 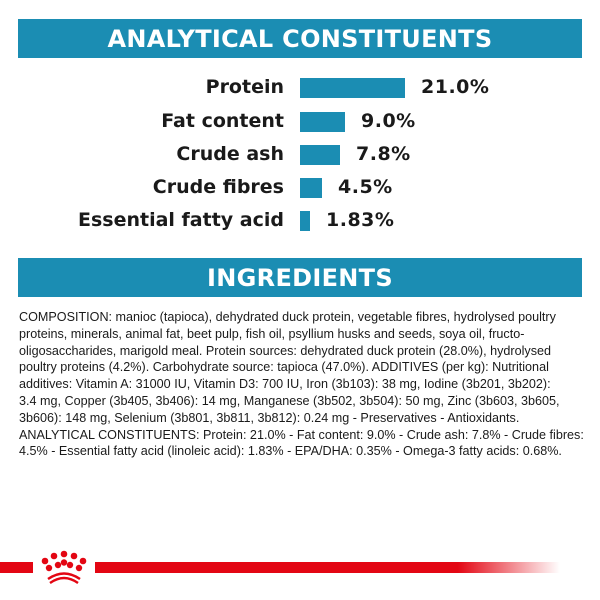 What do you see at coordinates (455, 87) in the screenshot?
I see `bar-value: 21.0%` at bounding box center [455, 87].